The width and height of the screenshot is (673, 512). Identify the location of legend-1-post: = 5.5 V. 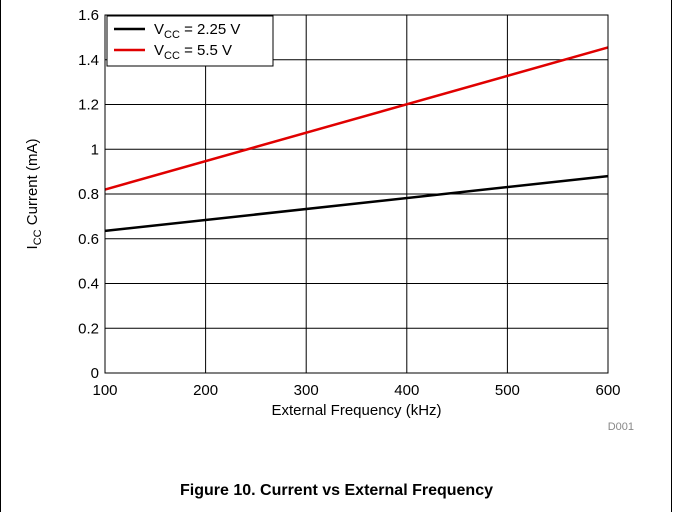
(206, 50).